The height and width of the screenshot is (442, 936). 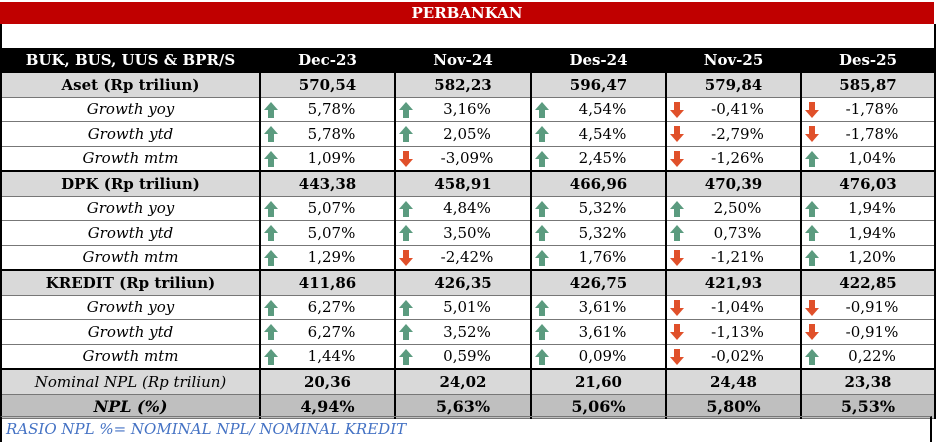 What do you see at coordinates (737, 133) in the screenshot?
I see `growth-value: -2,79%` at bounding box center [737, 133].